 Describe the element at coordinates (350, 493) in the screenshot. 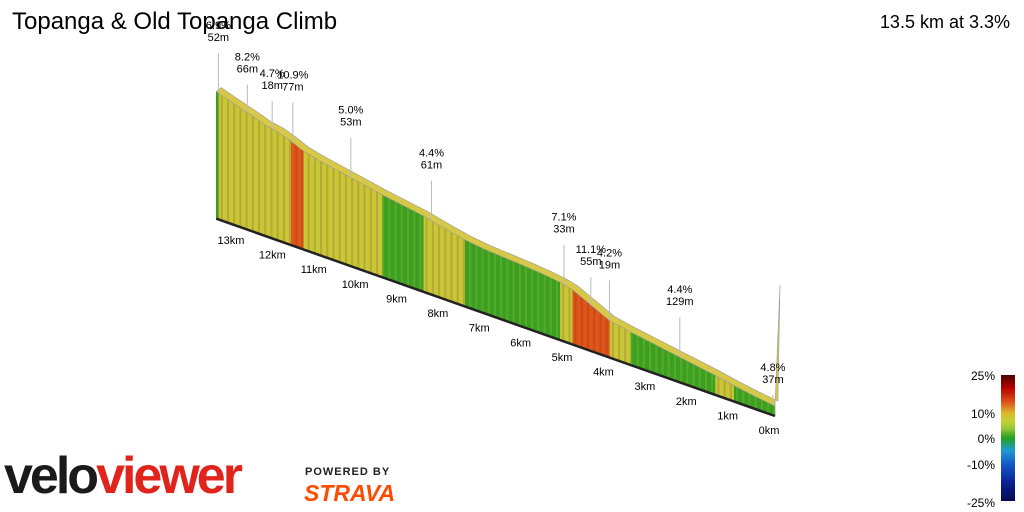

I see `strava-logo: STRAVA` at that location.